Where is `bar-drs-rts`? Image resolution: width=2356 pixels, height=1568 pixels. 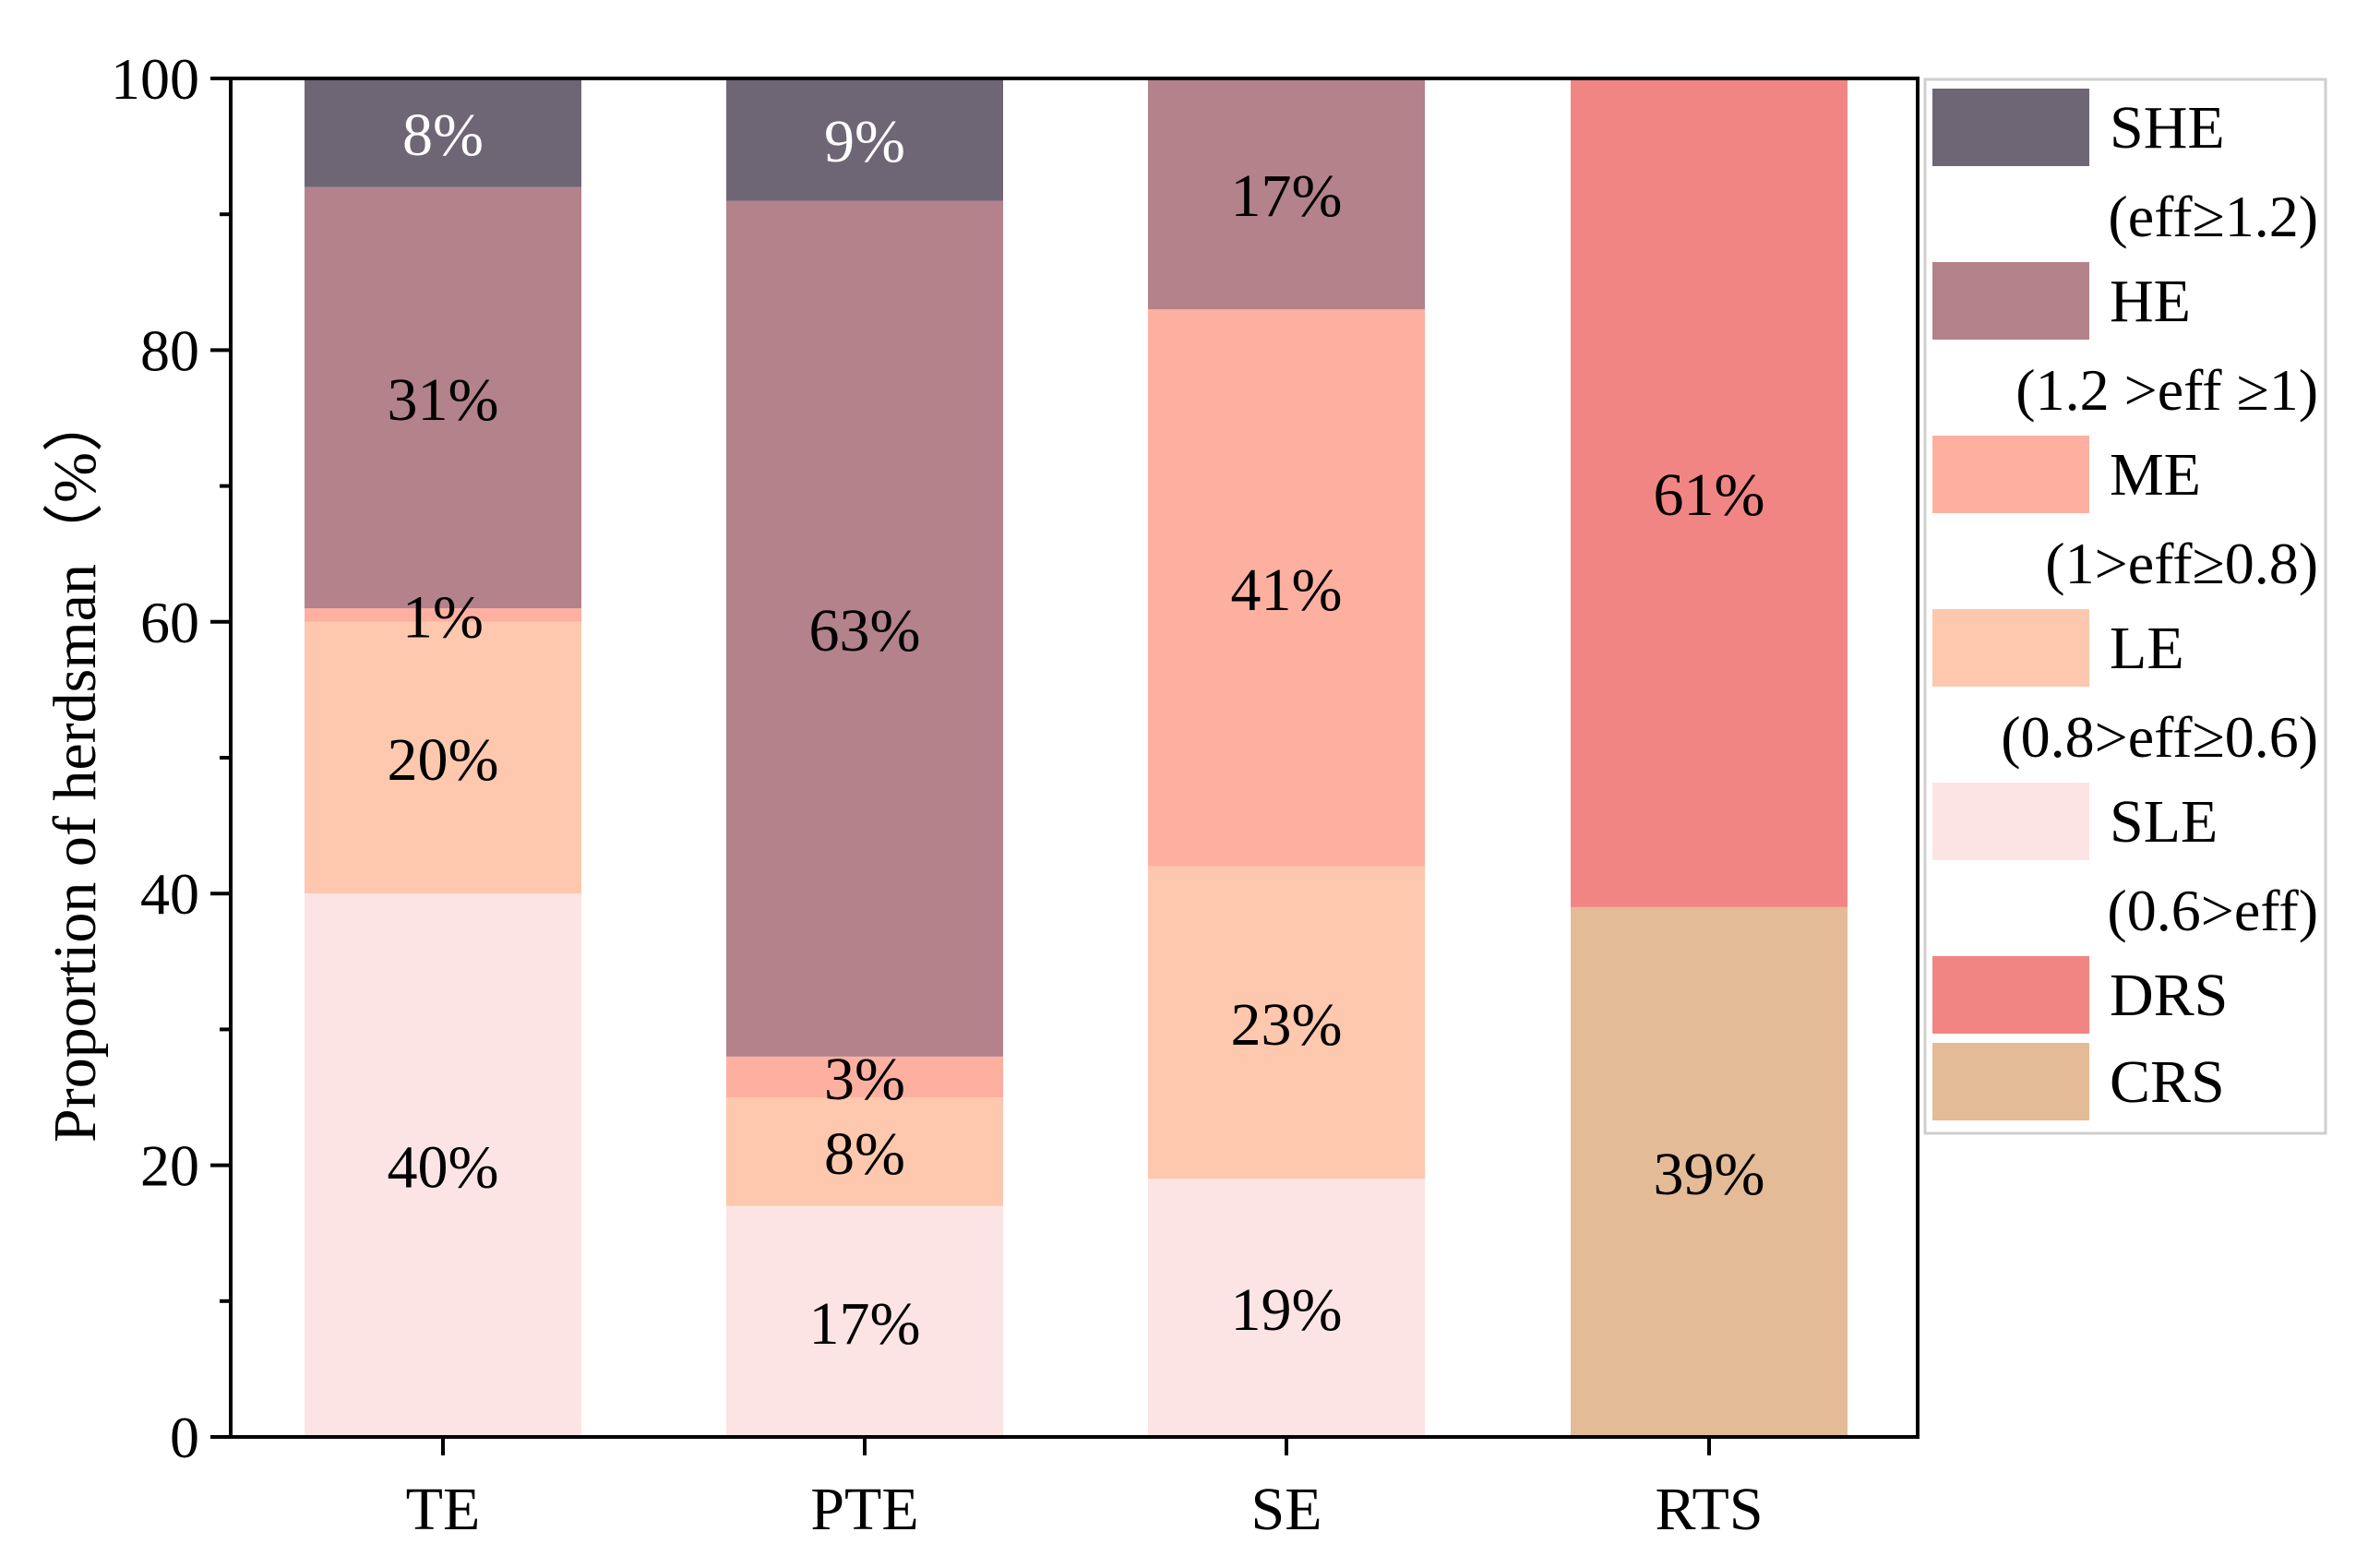 bar-drs-rts is located at coordinates (1709, 493).